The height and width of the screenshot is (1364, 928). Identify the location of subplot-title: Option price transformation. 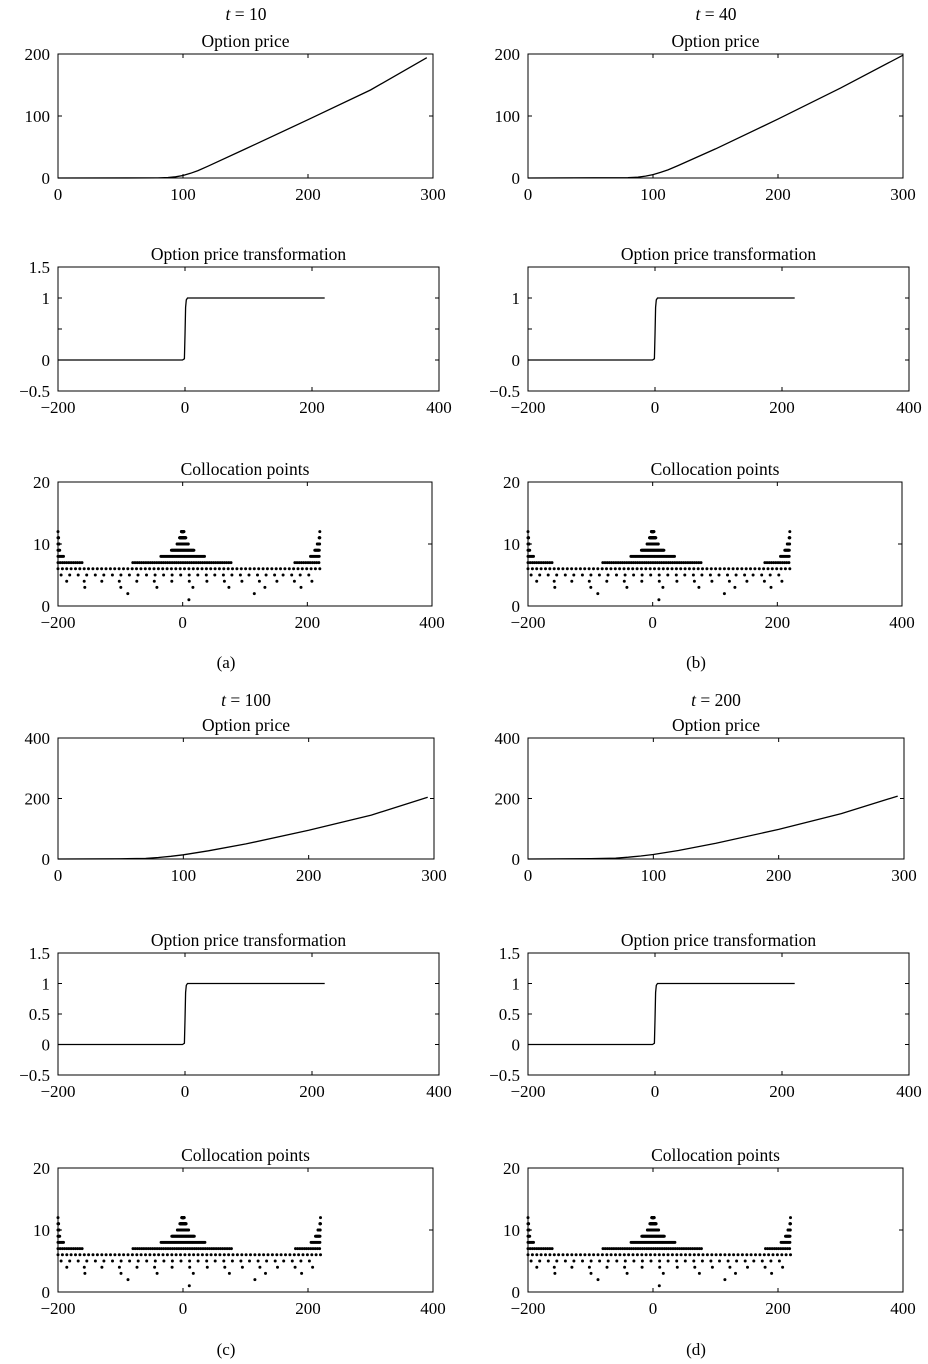
(249, 254).